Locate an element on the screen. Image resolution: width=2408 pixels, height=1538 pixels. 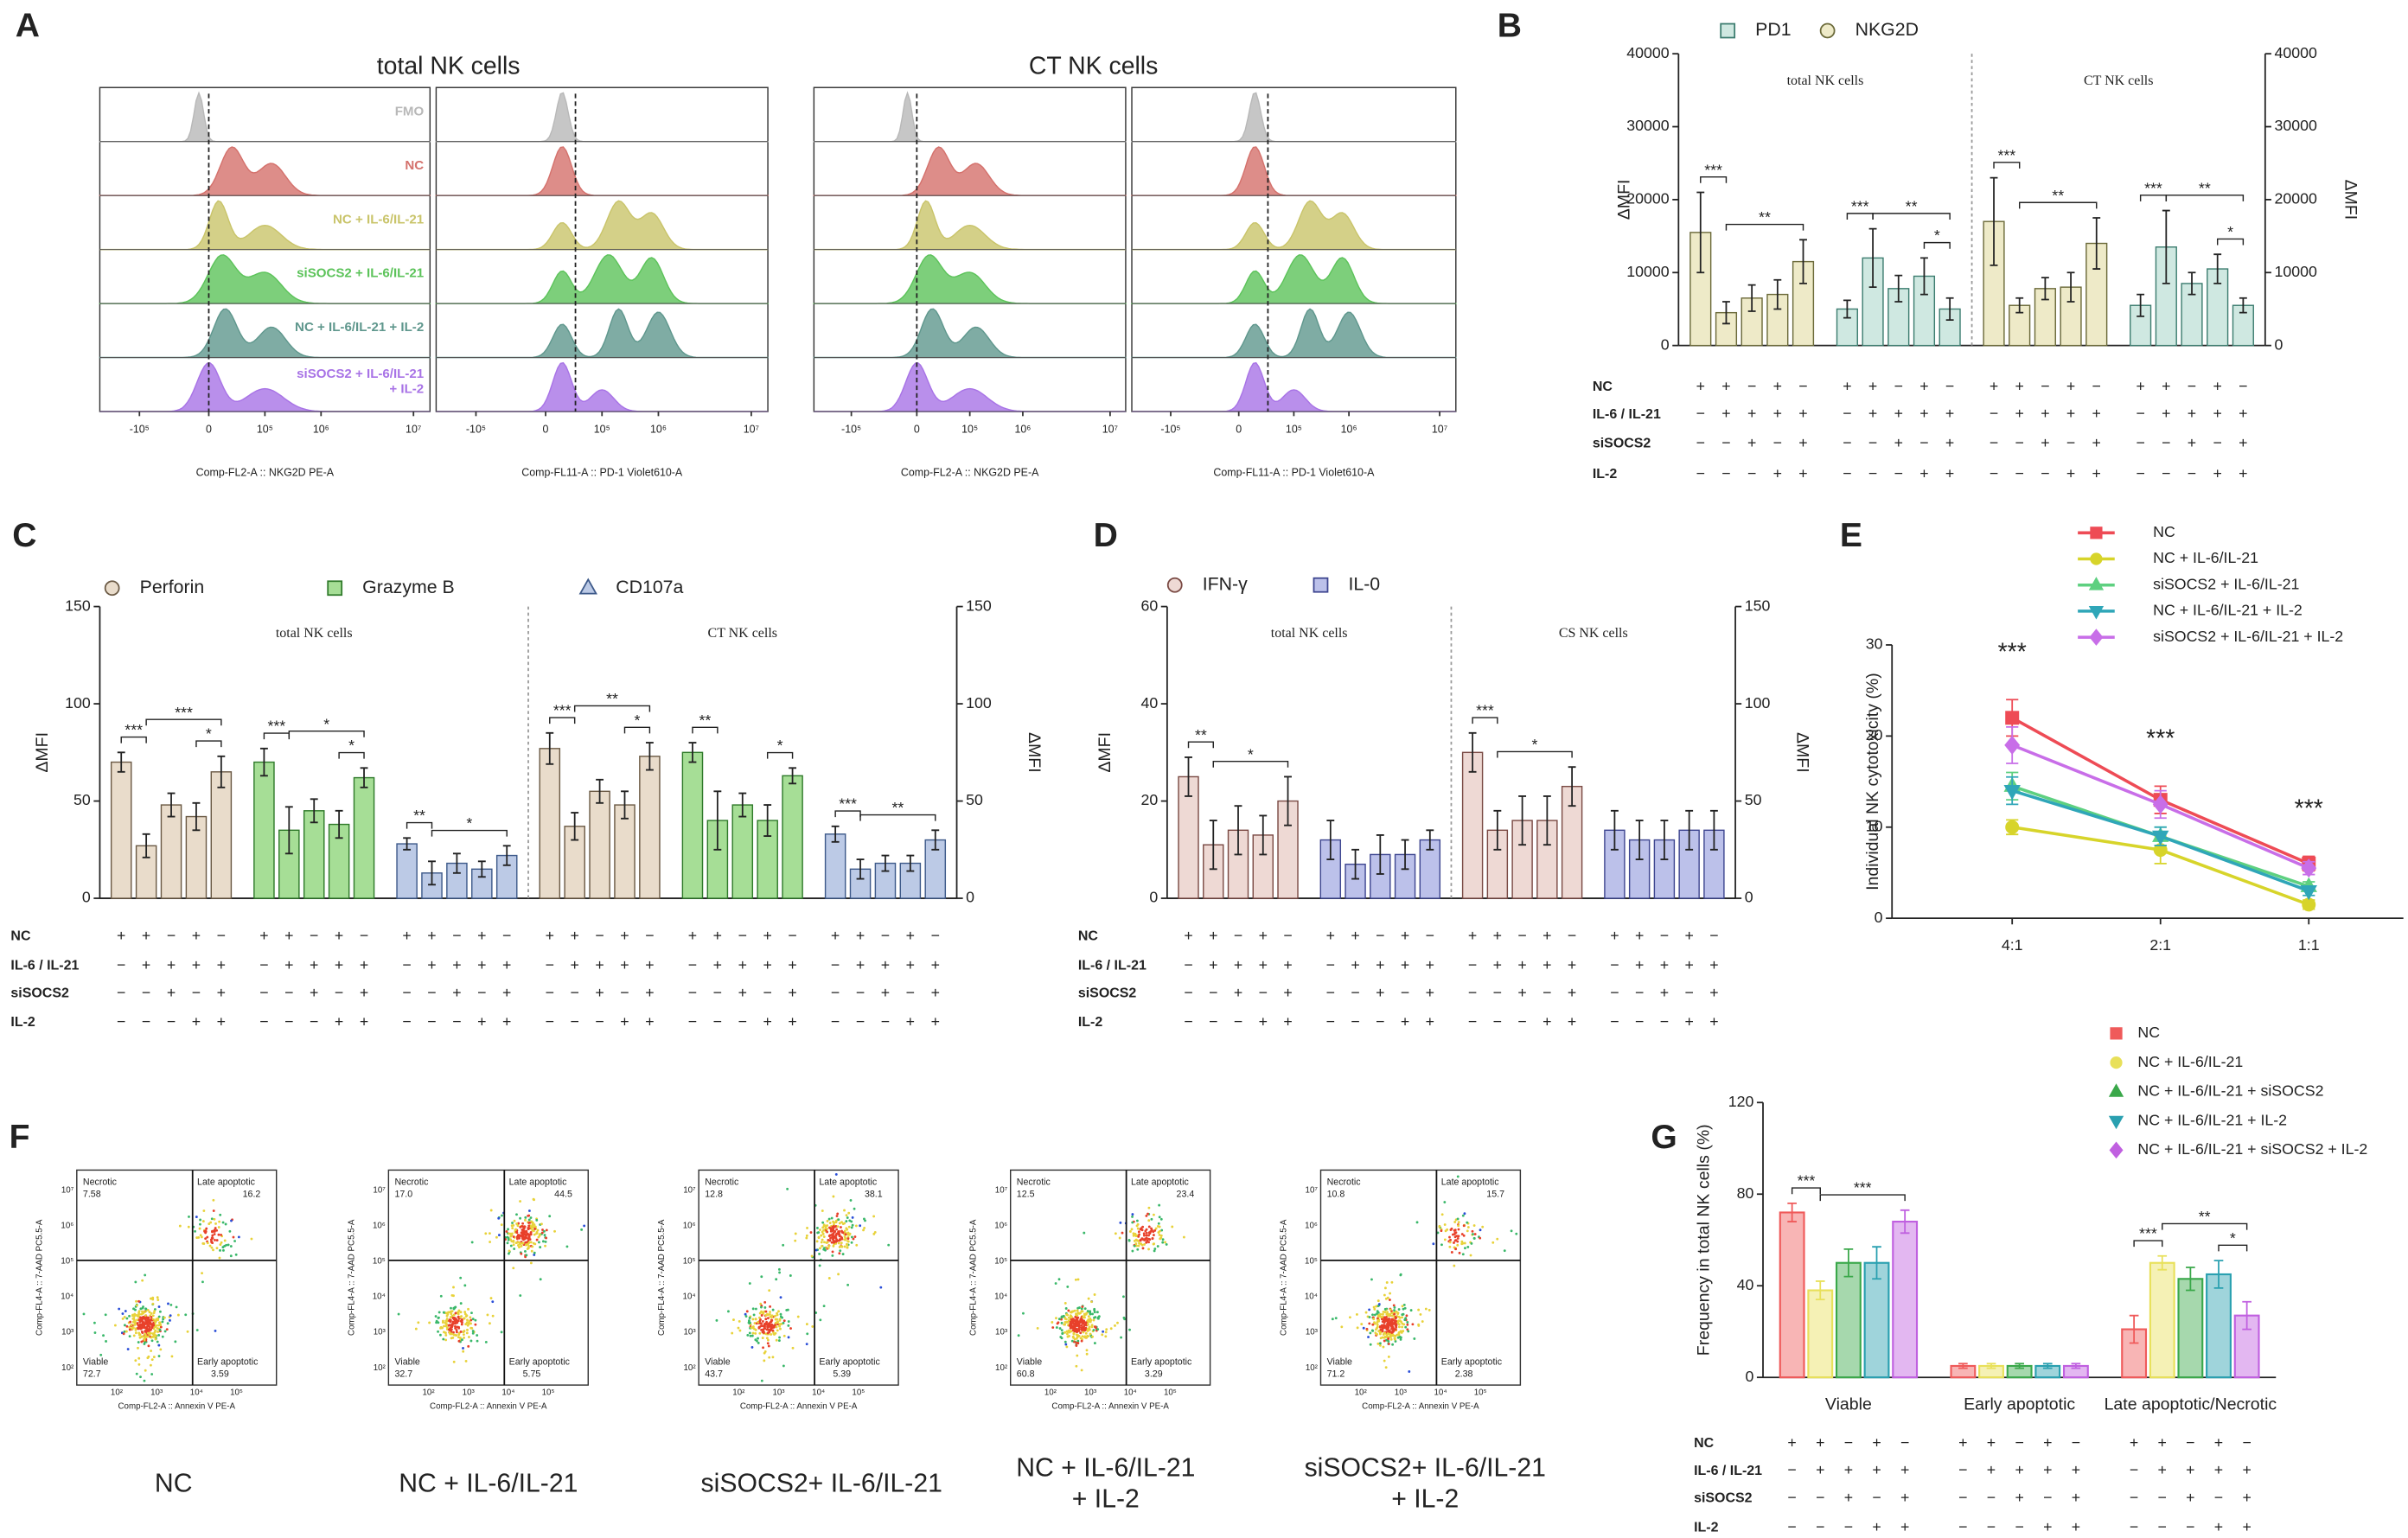
quadrant-value: 71.2 is located at coordinates (1336, 1374).